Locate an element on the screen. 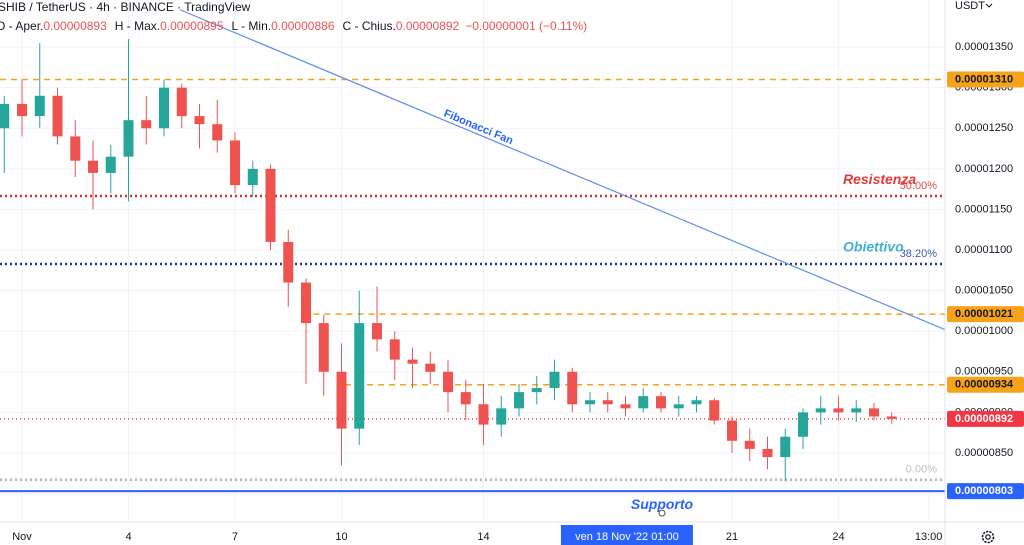 The image size is (1024, 545). y-tick-label: 0.00001350 is located at coordinates (984, 47).